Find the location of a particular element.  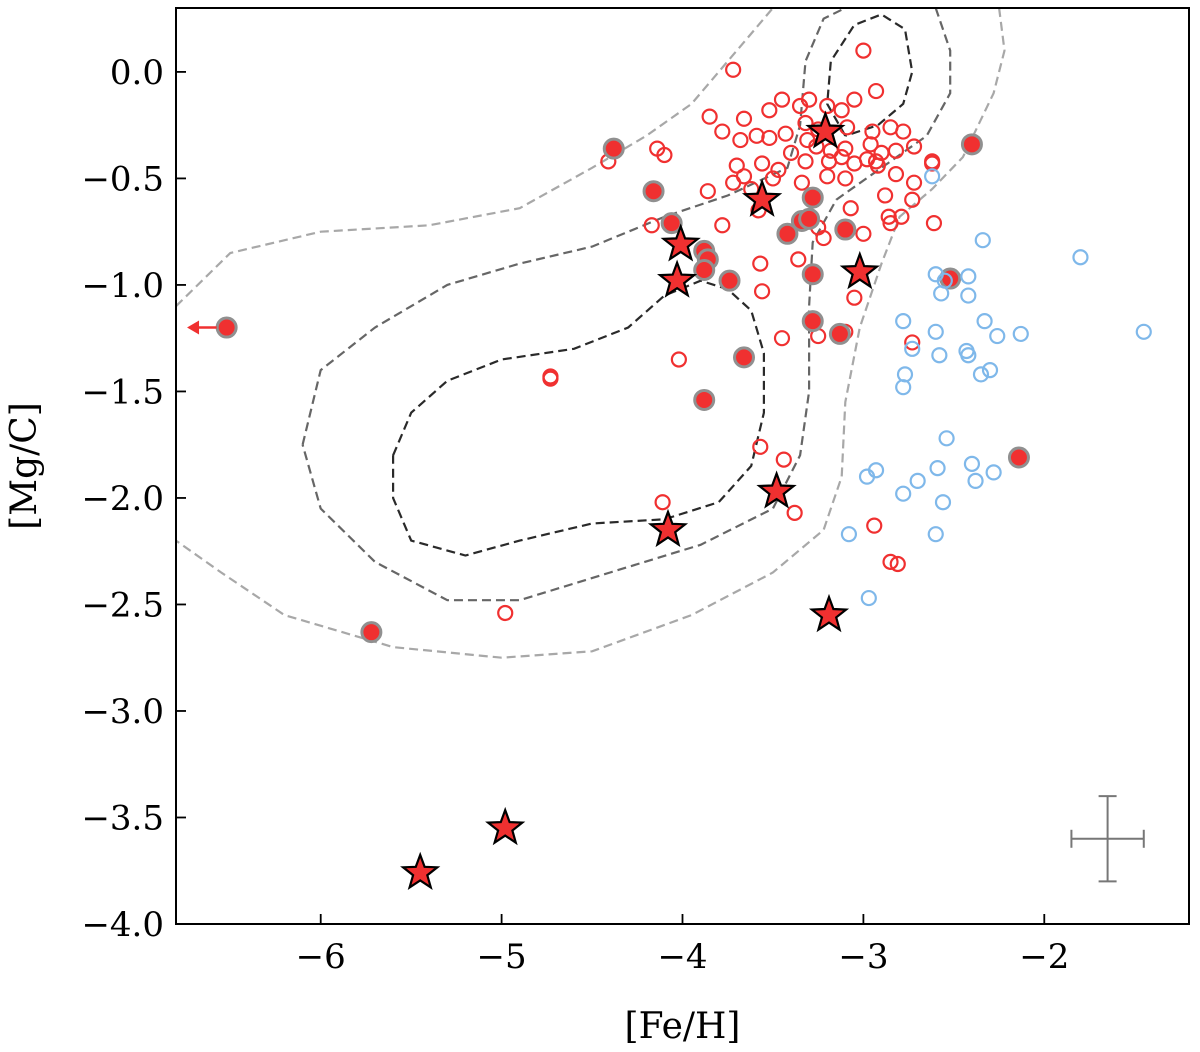

x-tick-label: −4 is located at coordinates (682, 957).